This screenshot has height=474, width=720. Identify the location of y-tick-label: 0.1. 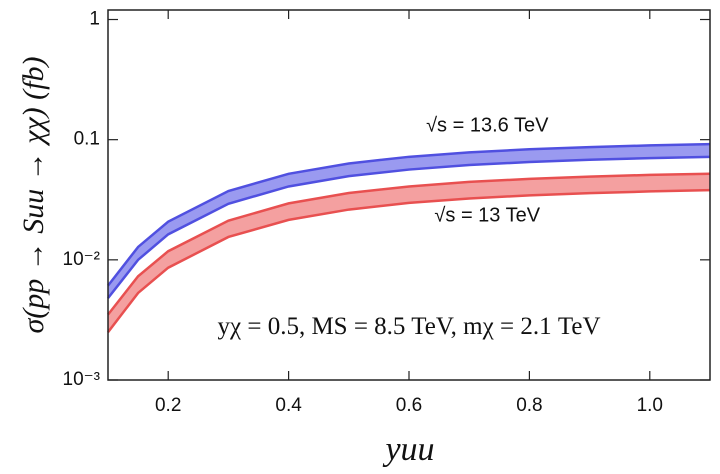
(87, 139).